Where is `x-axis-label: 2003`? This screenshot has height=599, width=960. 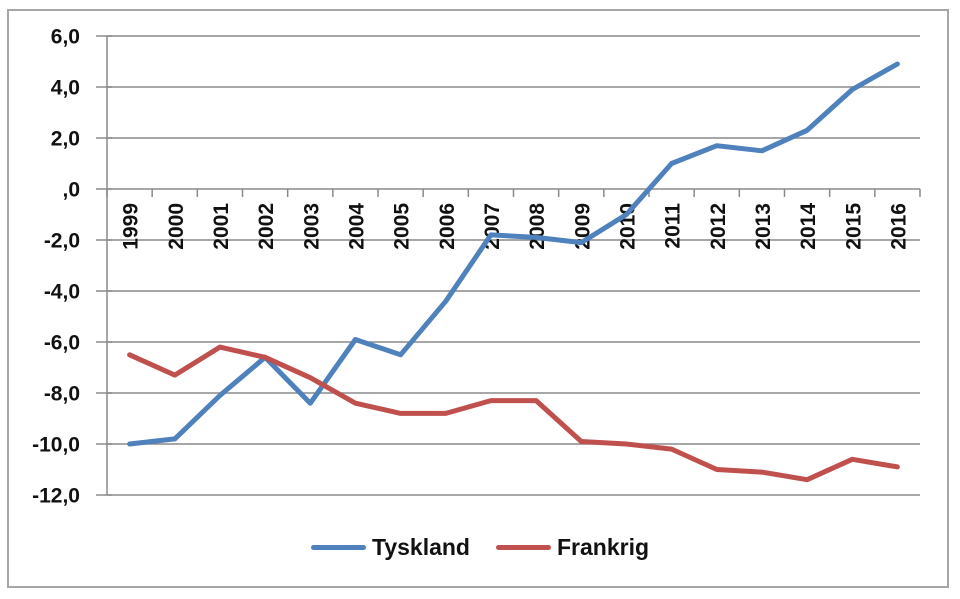 x-axis-label: 2003 is located at coordinates (311, 226).